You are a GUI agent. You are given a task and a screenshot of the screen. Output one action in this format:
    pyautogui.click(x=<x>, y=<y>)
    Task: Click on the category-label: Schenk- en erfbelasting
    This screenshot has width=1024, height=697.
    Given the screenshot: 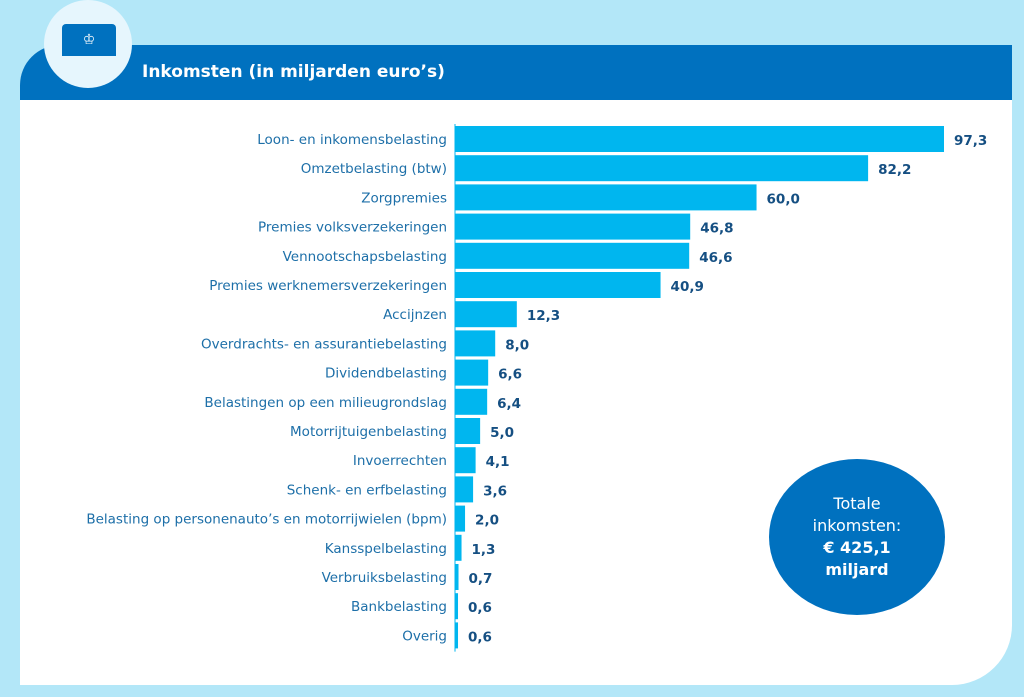 What is the action you would take?
    pyautogui.click(x=367, y=490)
    